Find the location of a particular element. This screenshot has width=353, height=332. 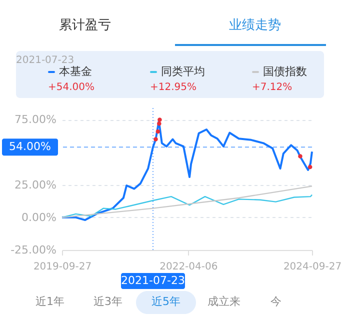

ref-line-label: 2021-07-23 is located at coordinates (153, 280).